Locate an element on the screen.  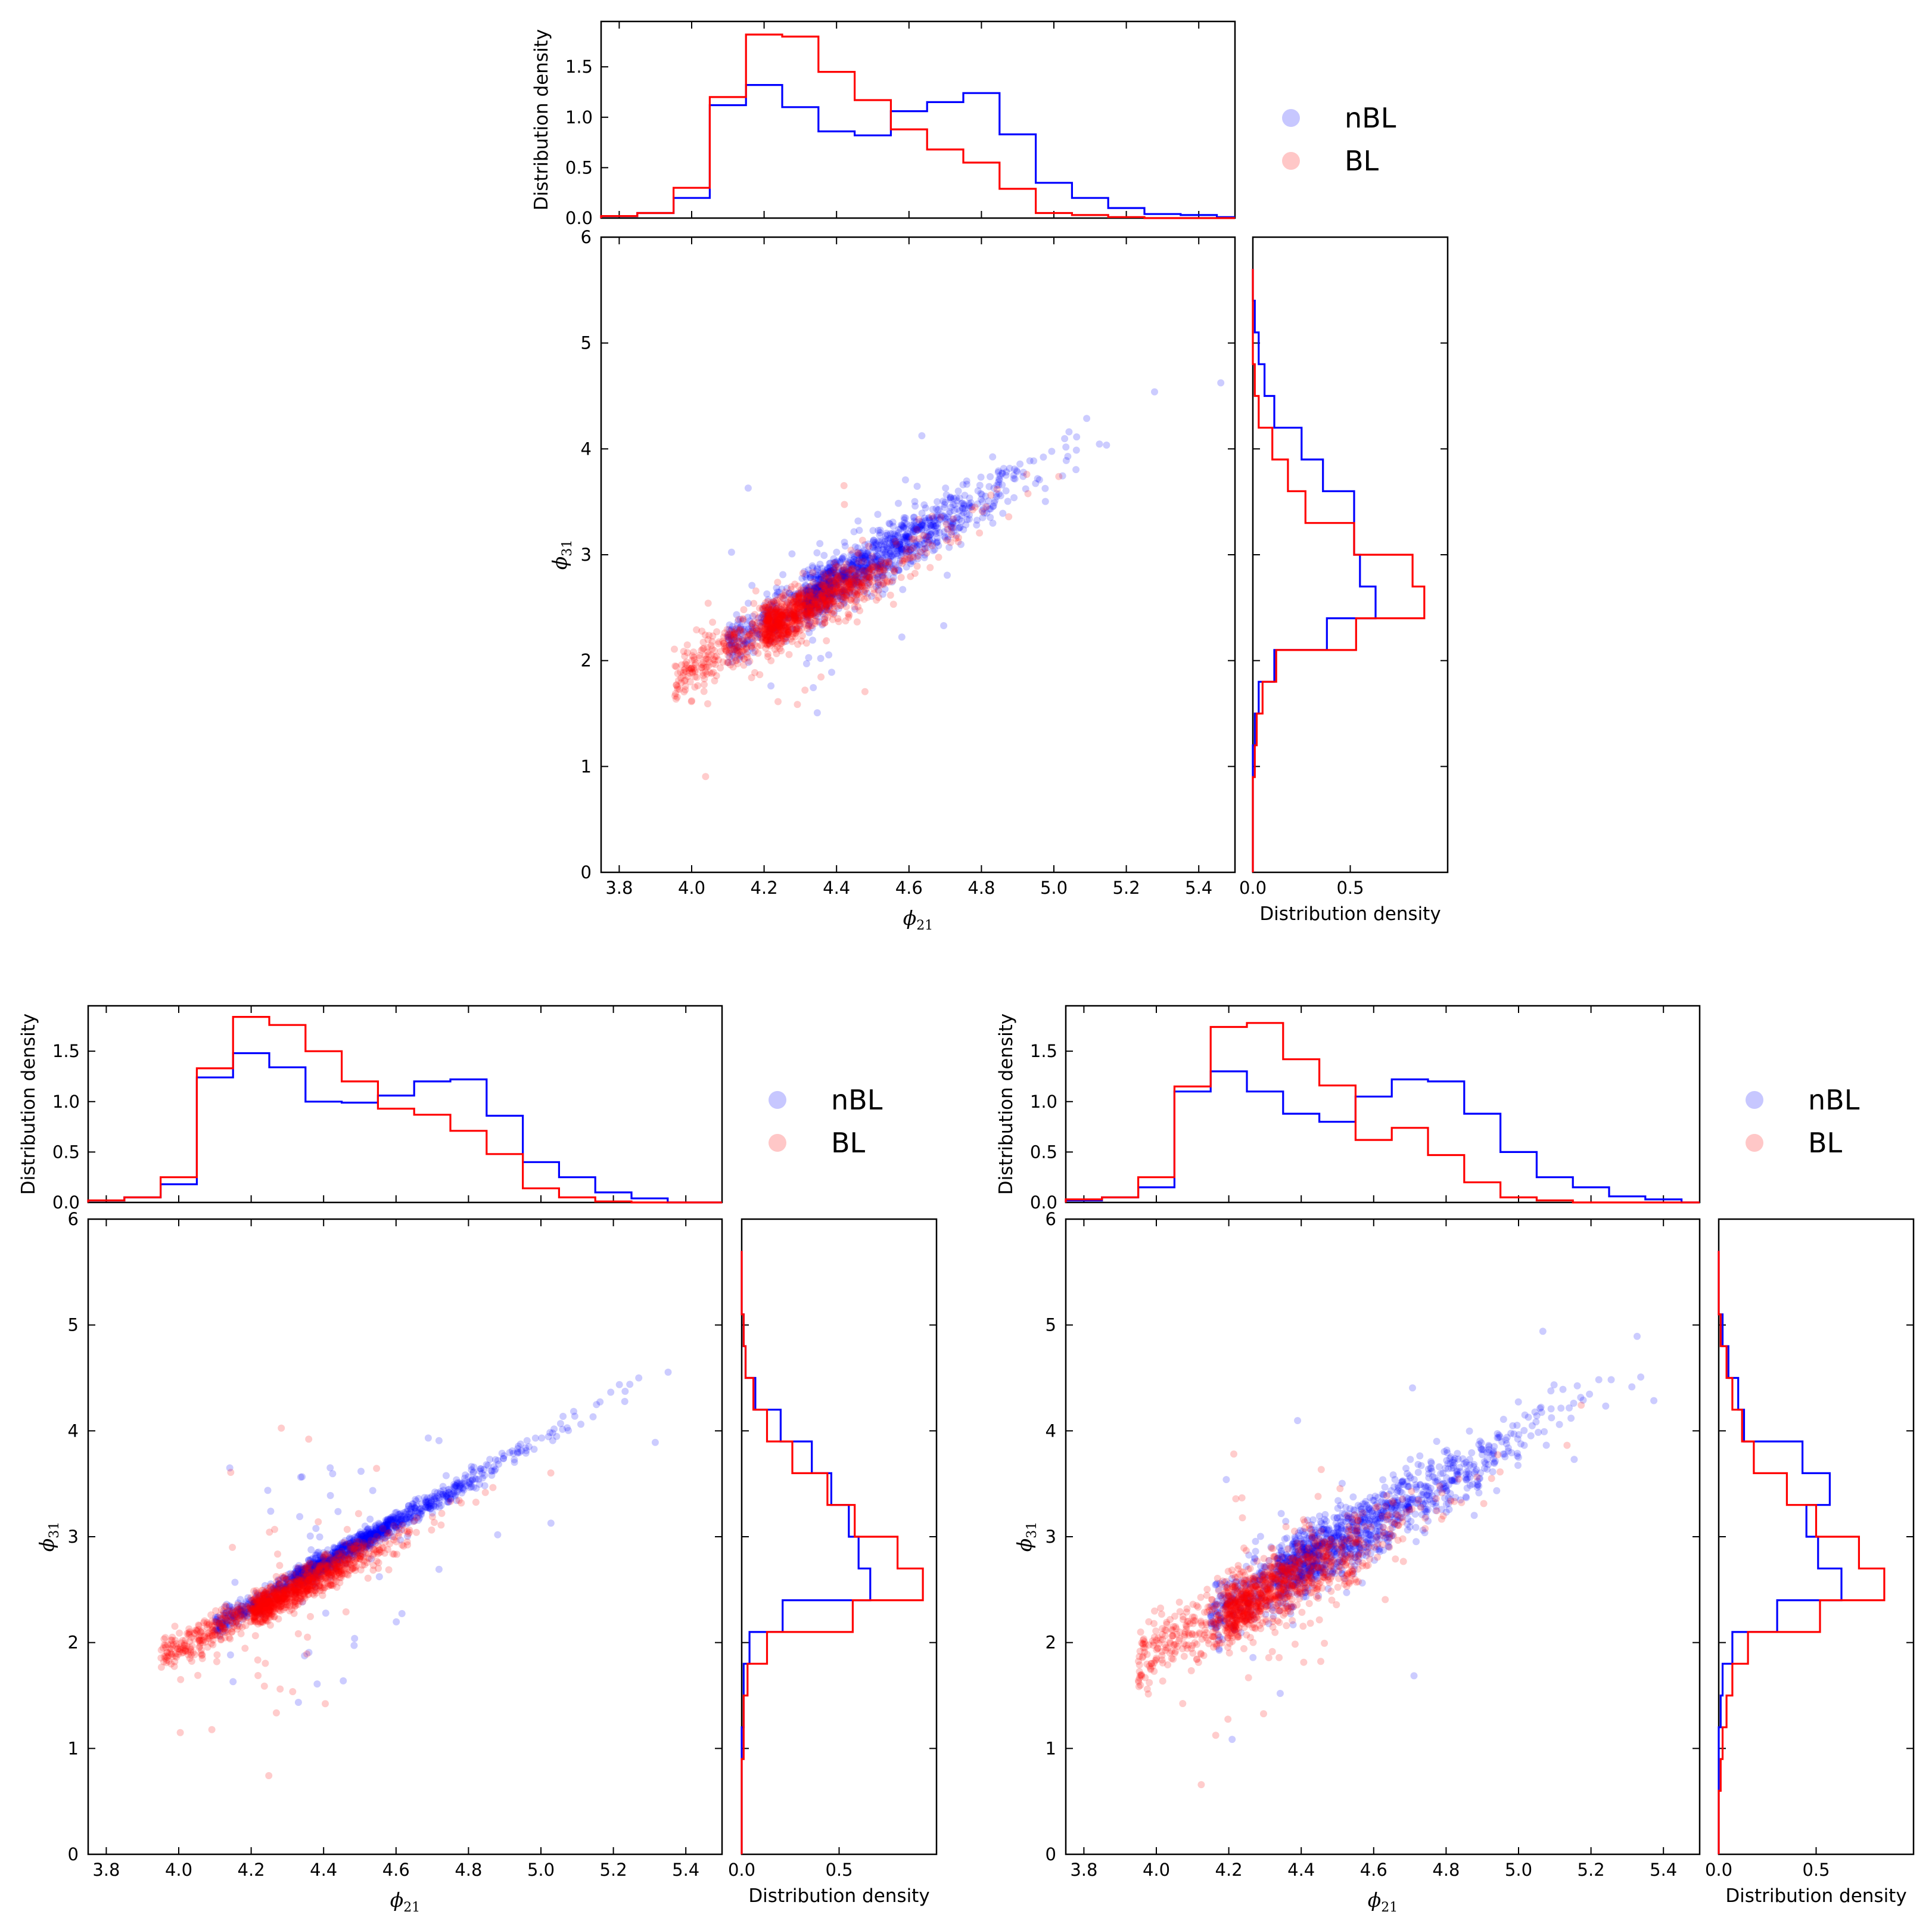
y-tick-label: 5 is located at coordinates (586, 343).